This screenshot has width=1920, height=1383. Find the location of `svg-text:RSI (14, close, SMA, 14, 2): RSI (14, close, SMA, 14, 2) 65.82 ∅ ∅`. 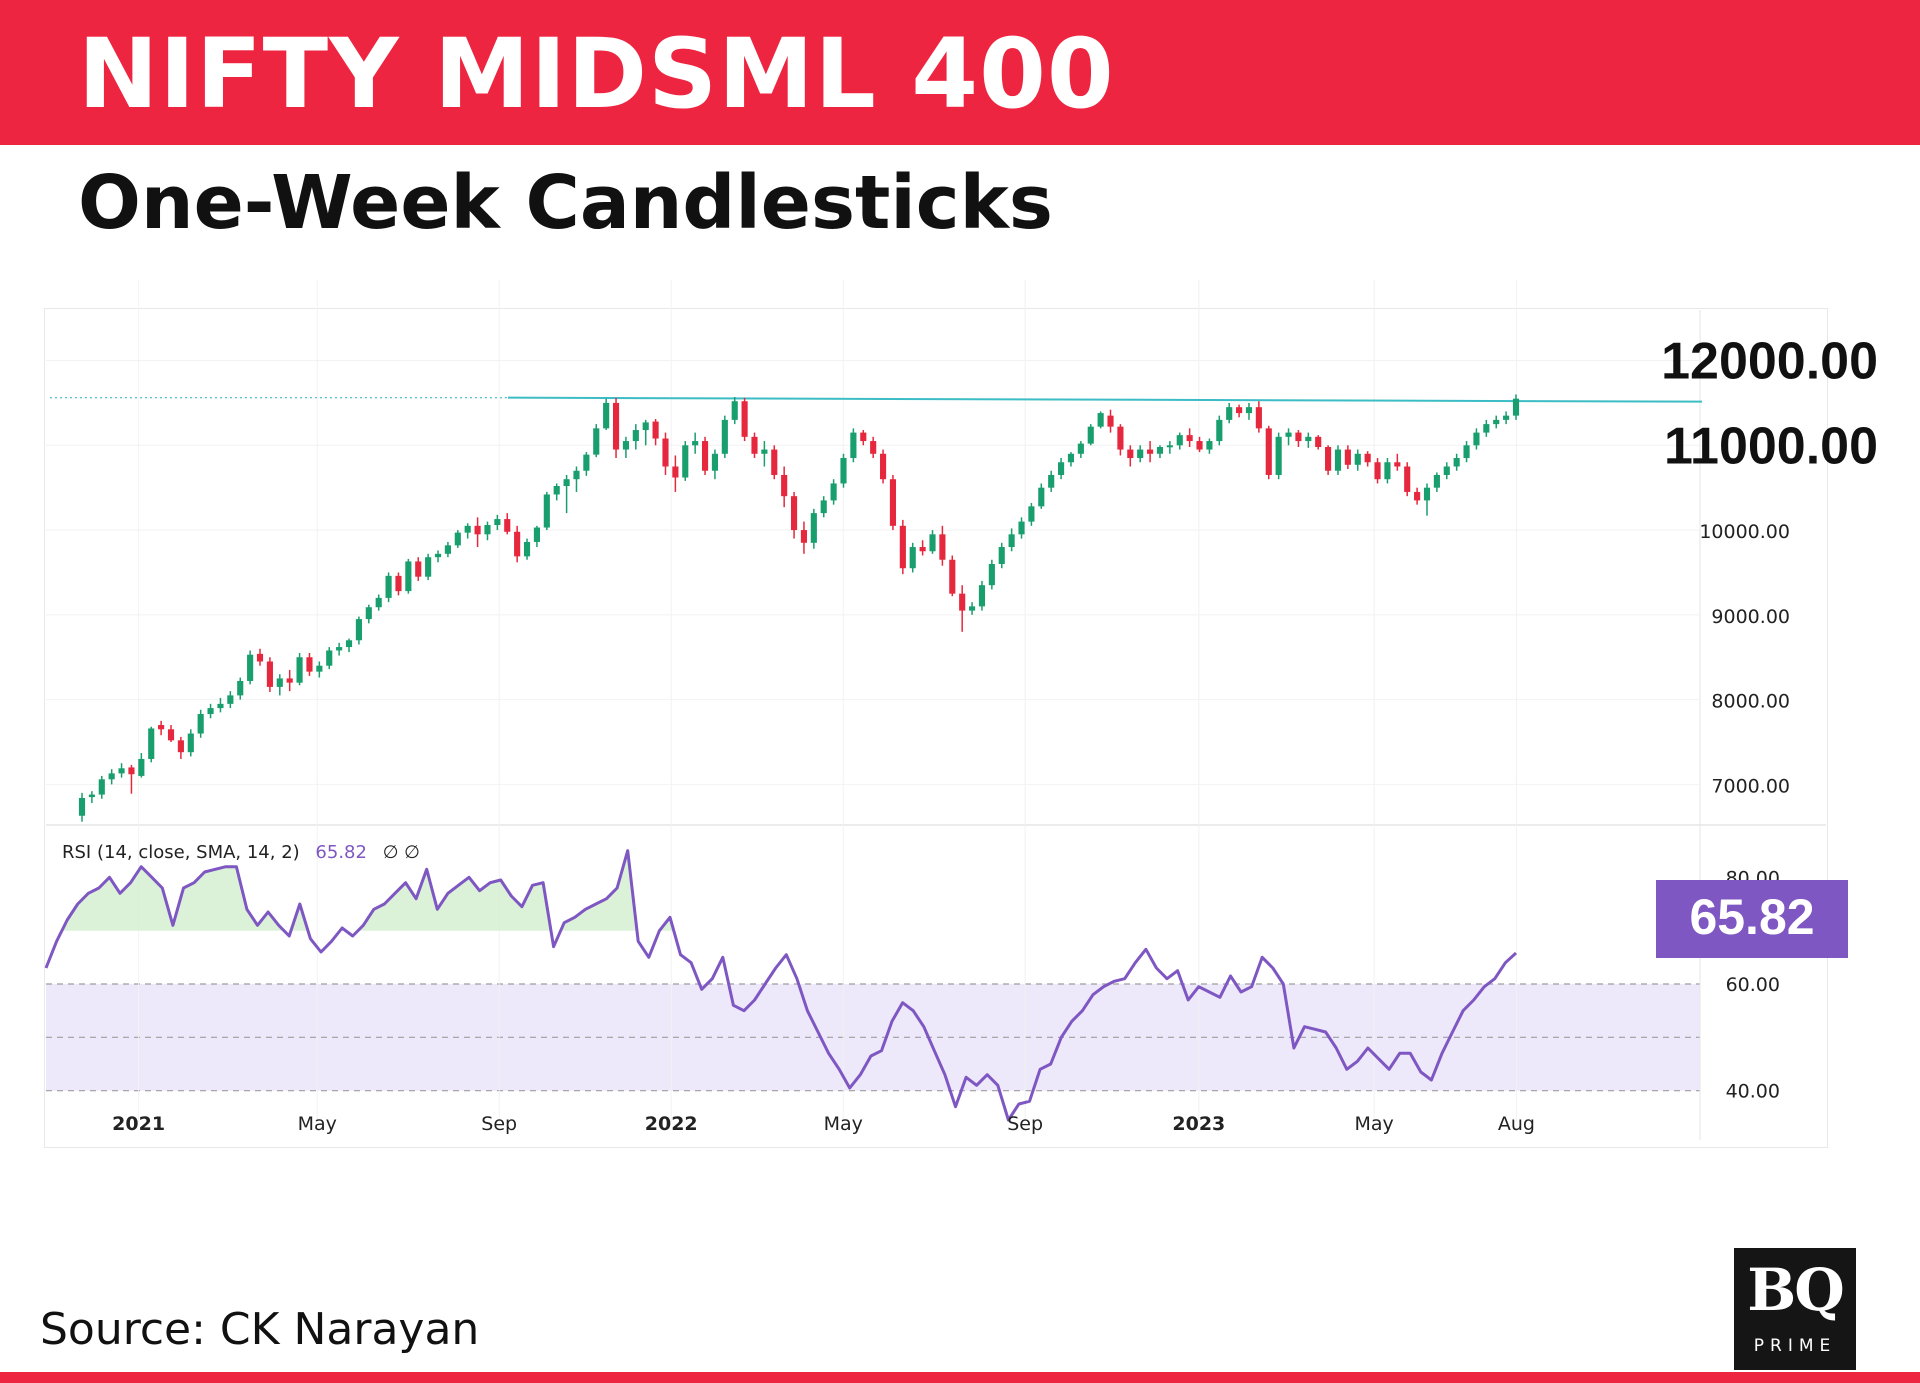

svg-text:RSI (14, close, SMA, 14, 2): RSI (14, close, SMA, 14, 2) 65.82 ∅ ∅ is located at coordinates (241, 852).